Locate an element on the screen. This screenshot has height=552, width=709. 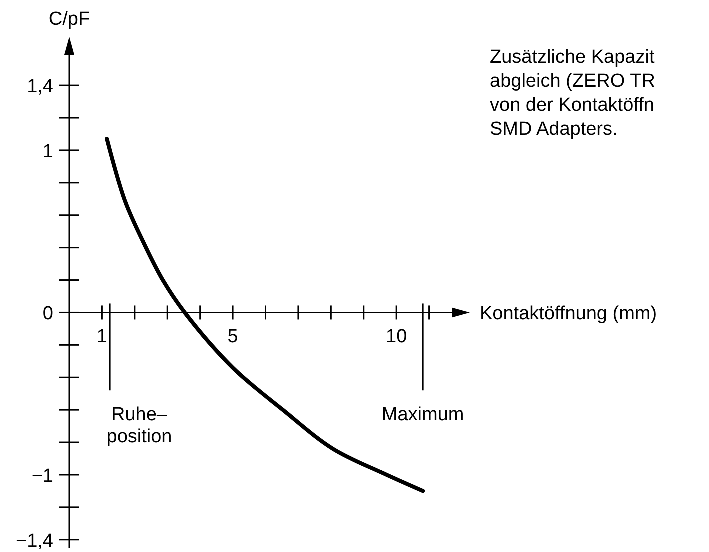
y-tick-label: 1 is located at coordinates (48, 151).